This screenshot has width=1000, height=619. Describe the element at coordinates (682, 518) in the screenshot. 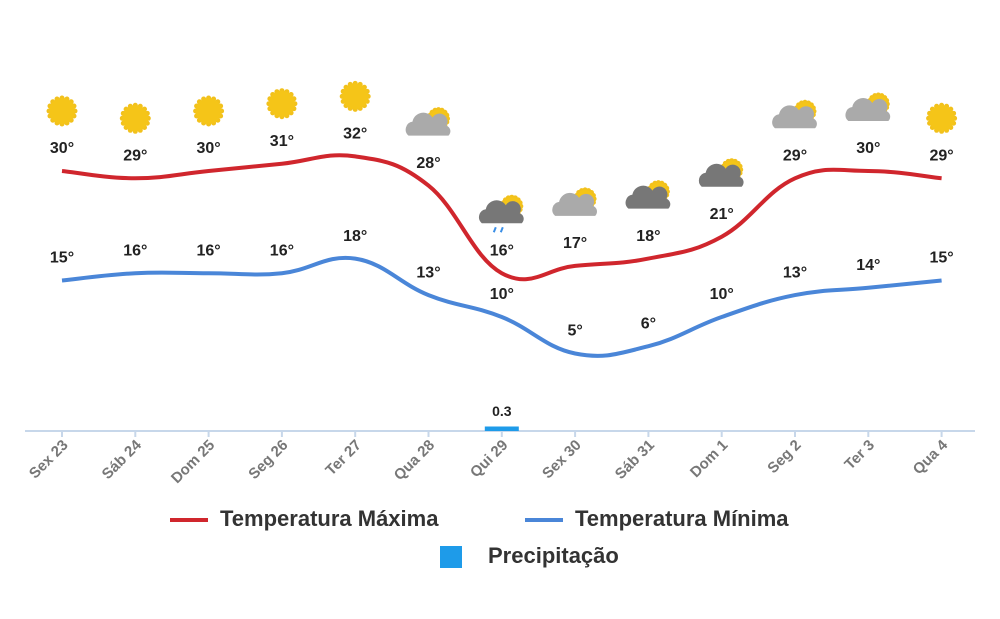

I see `legend-label: Temperatura Mínima` at that location.